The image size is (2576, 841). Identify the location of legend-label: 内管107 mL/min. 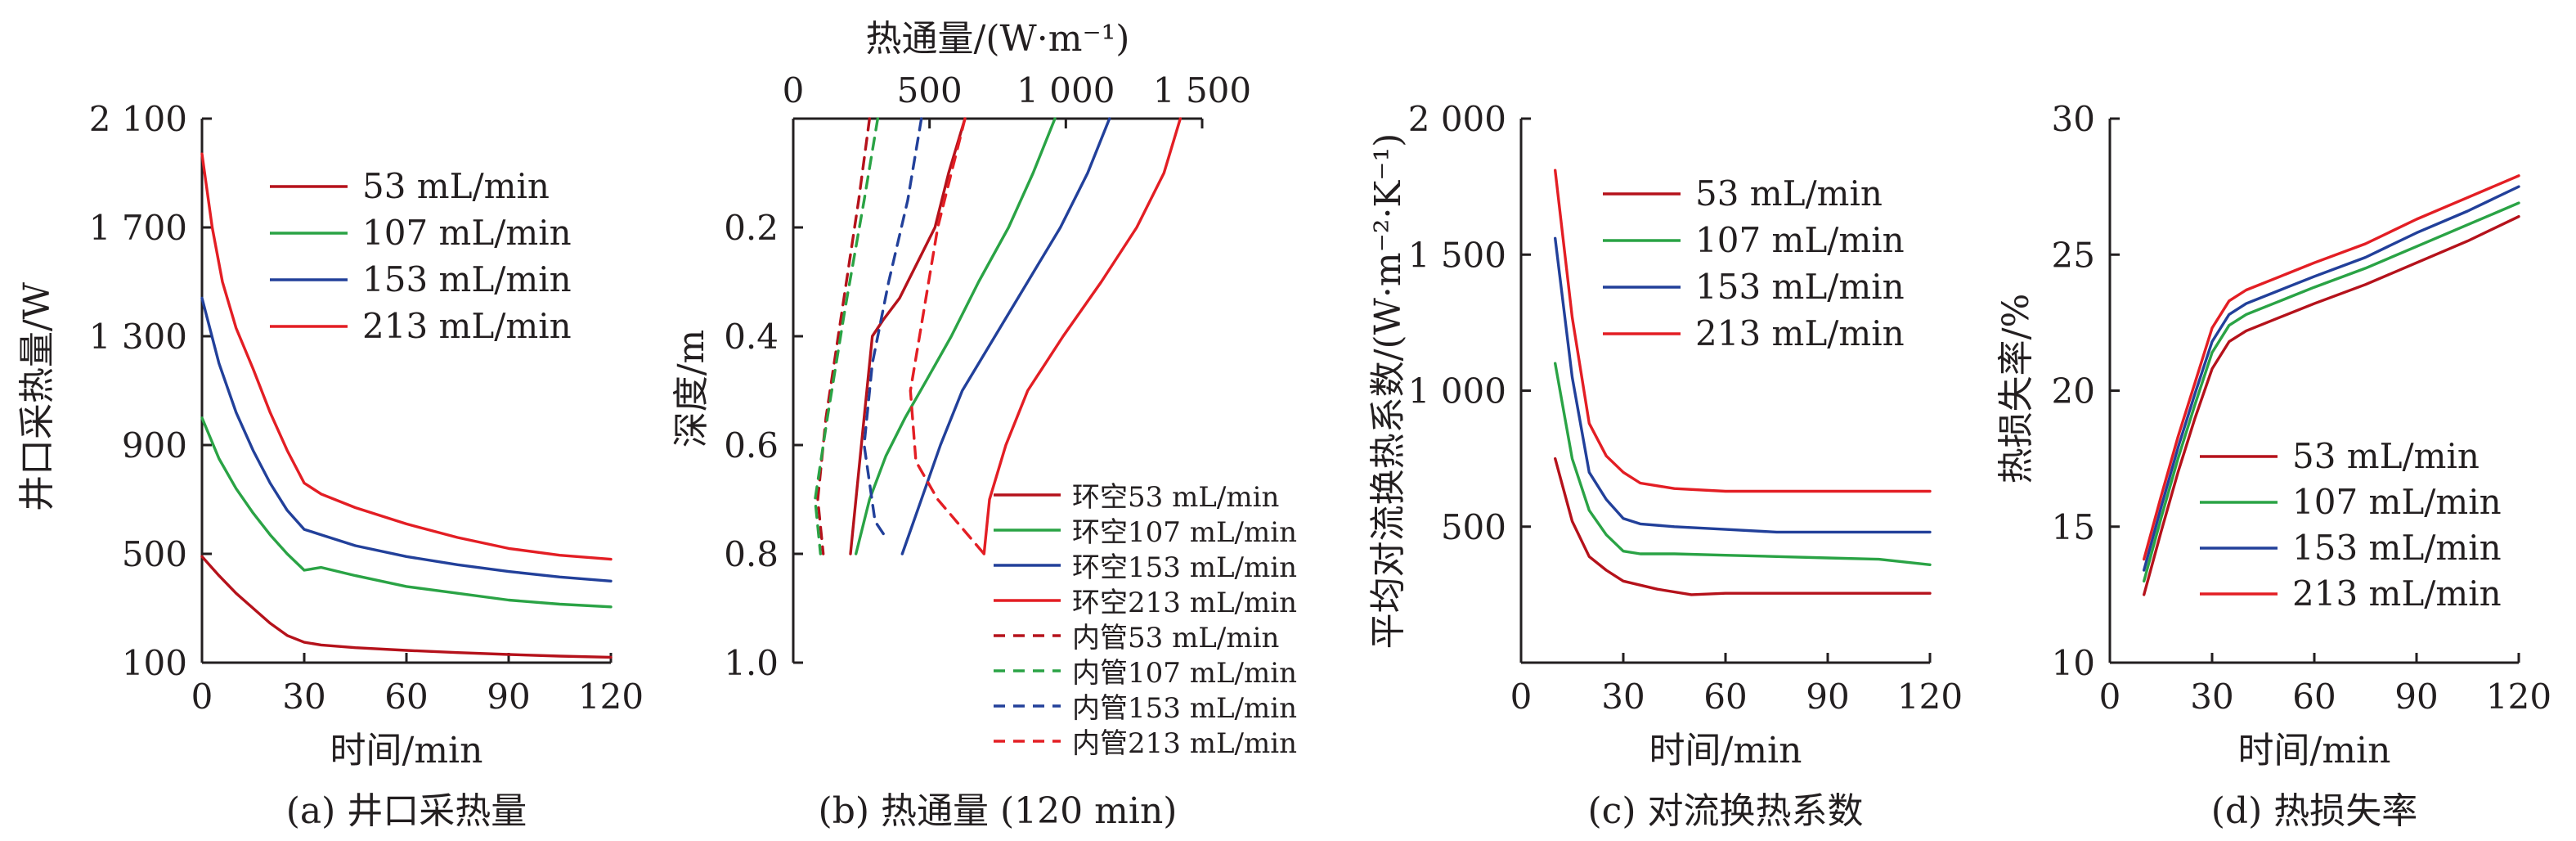
(1184, 673).